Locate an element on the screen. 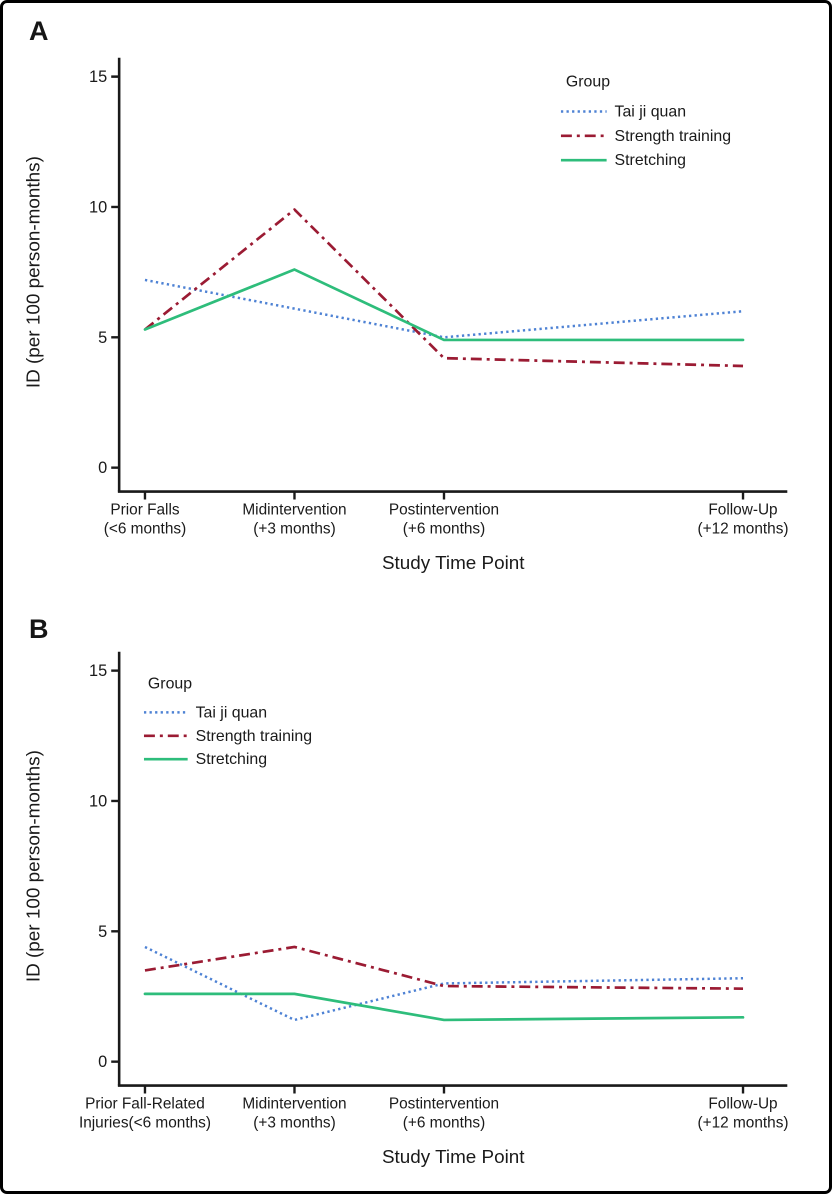 The height and width of the screenshot is (1194, 832). x-category-label: Prior Fall-Related is located at coordinates (145, 1103).